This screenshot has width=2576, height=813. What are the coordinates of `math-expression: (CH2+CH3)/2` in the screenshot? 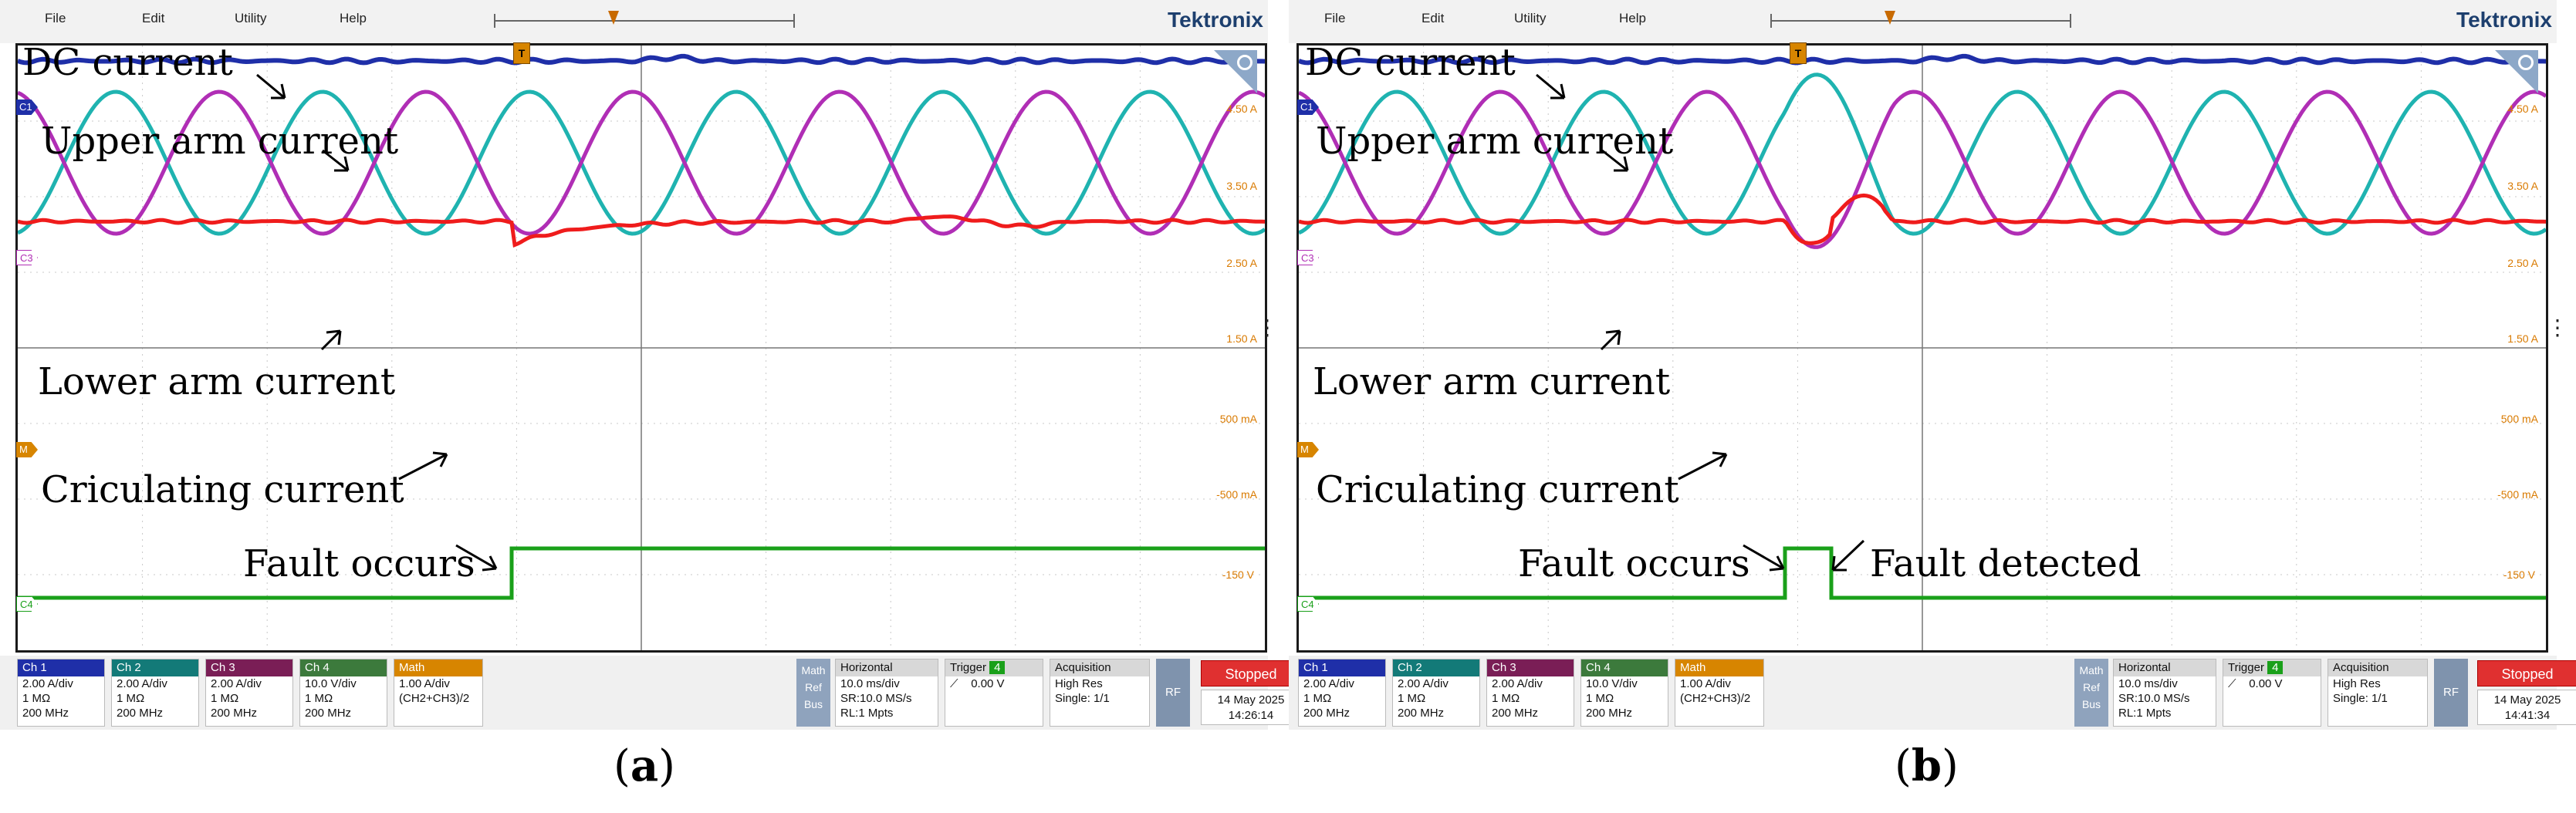 It's located at (434, 698).